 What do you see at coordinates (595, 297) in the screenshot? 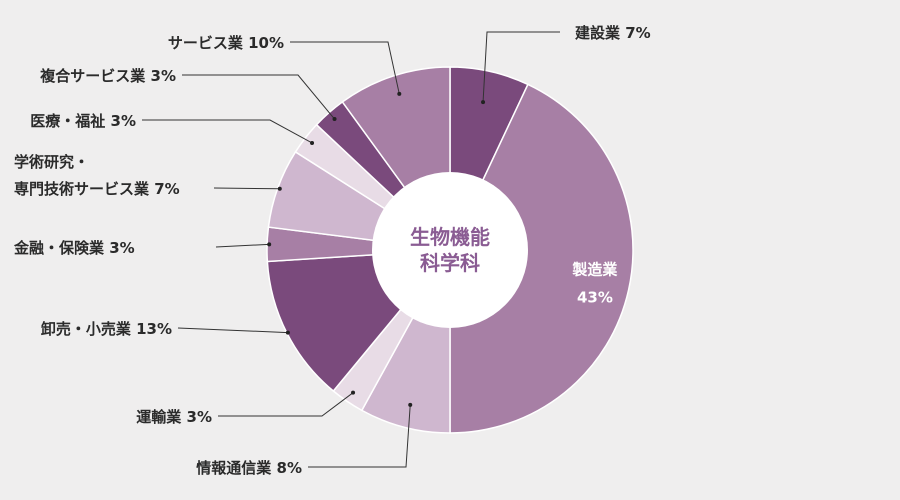
I see `slice-value-label-1: 43%` at bounding box center [595, 297].